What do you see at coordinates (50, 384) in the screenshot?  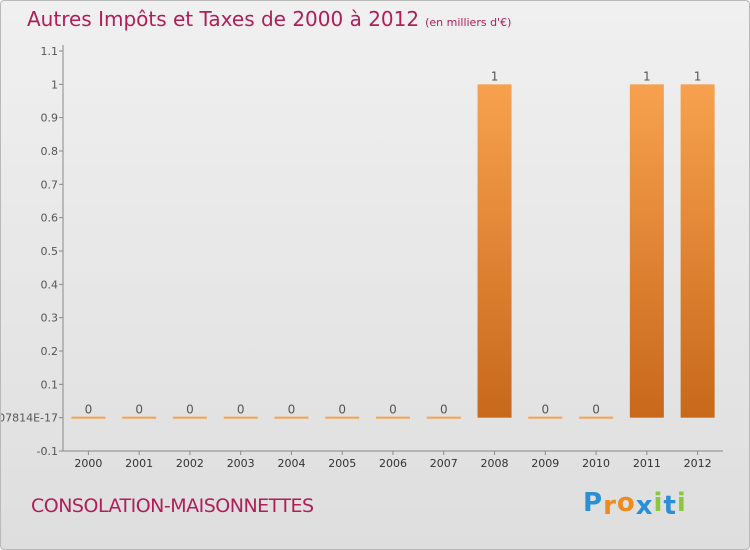 I see `y-tick-label: 0.1` at bounding box center [50, 384].